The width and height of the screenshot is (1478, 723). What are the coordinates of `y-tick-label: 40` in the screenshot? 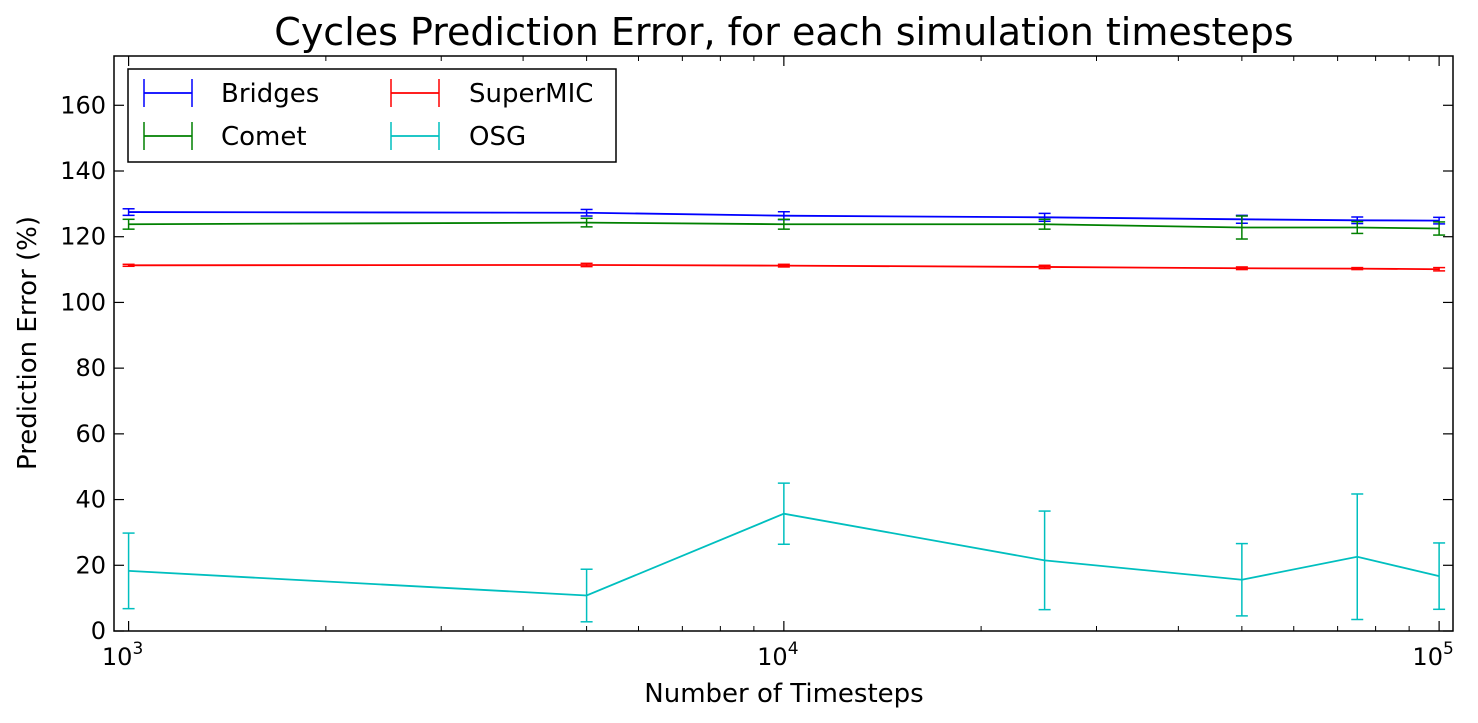 It's located at (90, 500).